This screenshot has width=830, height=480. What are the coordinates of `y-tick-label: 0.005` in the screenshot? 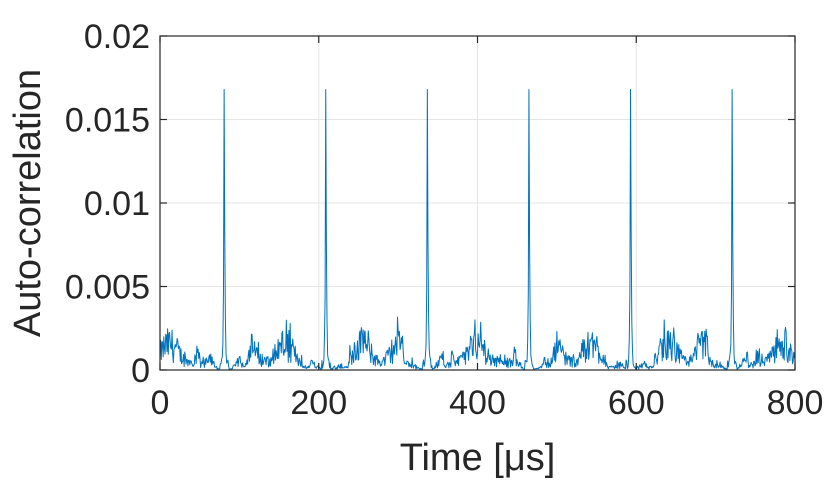 It's located at (107, 288).